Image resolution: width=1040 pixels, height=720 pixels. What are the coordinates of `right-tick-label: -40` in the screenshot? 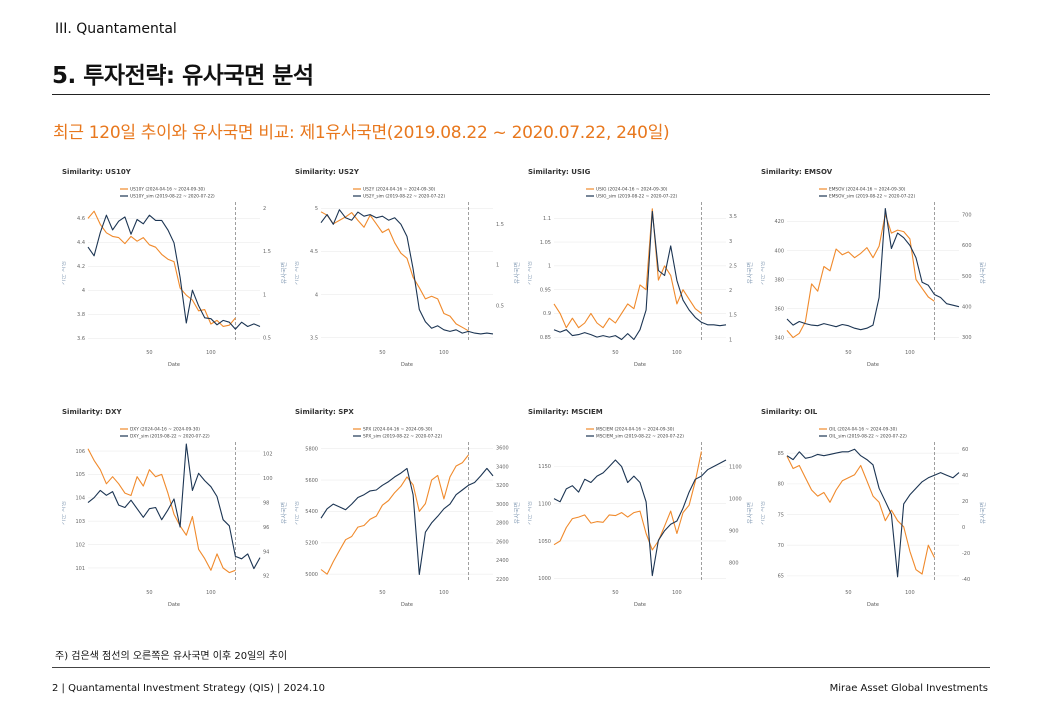 It's located at (966, 580).